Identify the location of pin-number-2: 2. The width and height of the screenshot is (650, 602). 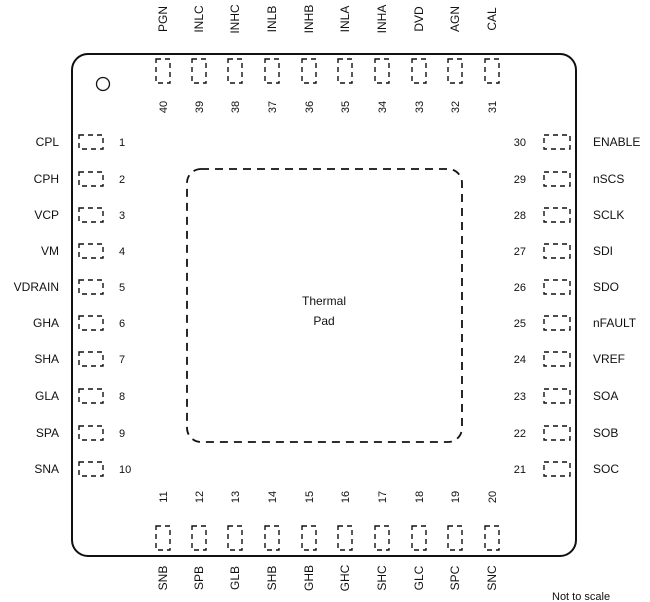
(122, 180).